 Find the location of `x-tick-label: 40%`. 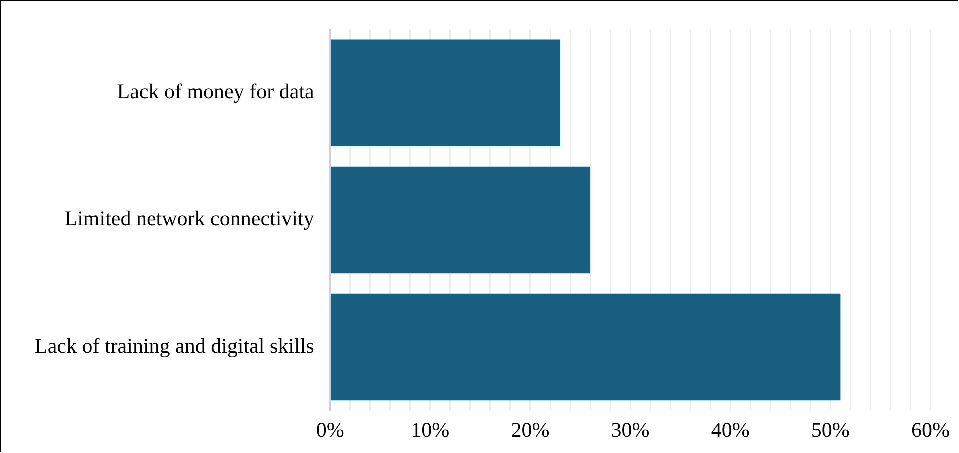

x-tick-label: 40% is located at coordinates (730, 430).